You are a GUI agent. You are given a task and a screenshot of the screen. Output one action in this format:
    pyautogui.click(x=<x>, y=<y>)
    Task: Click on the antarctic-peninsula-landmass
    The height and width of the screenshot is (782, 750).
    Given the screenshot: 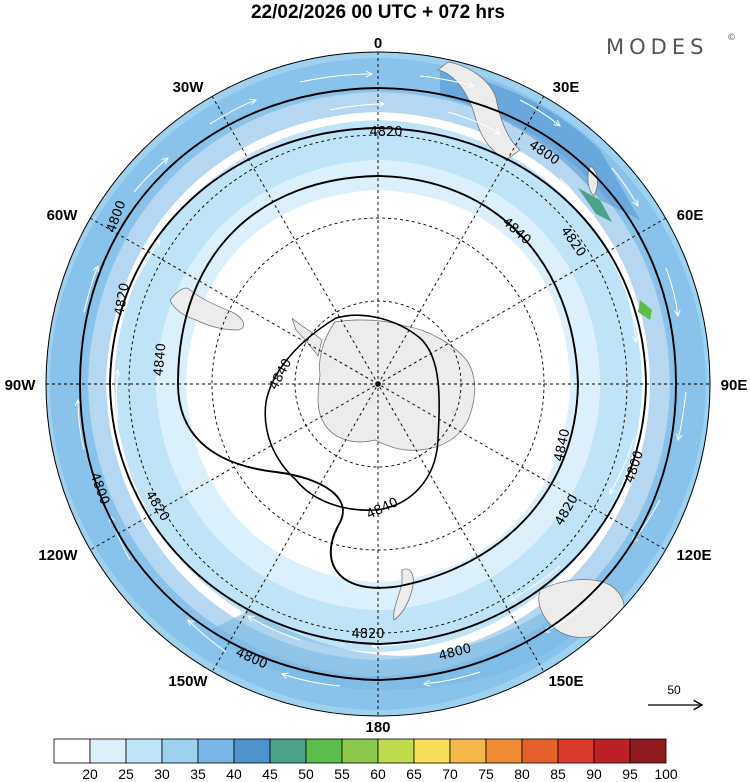 What is the action you would take?
    pyautogui.click(x=307, y=337)
    